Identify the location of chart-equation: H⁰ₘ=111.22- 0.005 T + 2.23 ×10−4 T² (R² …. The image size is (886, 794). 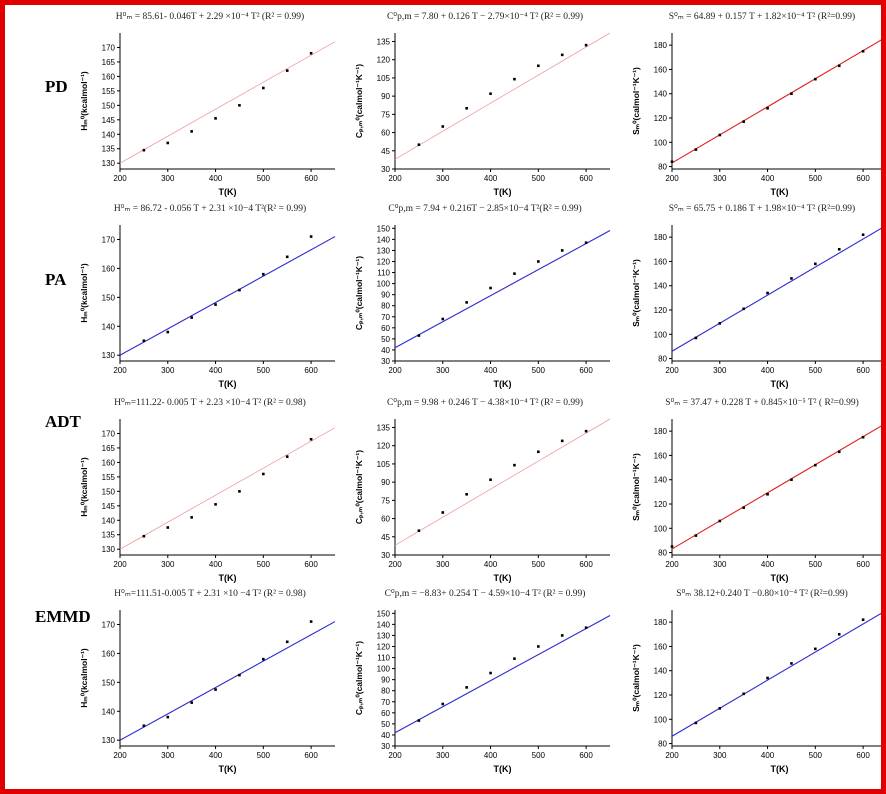
(210, 403).